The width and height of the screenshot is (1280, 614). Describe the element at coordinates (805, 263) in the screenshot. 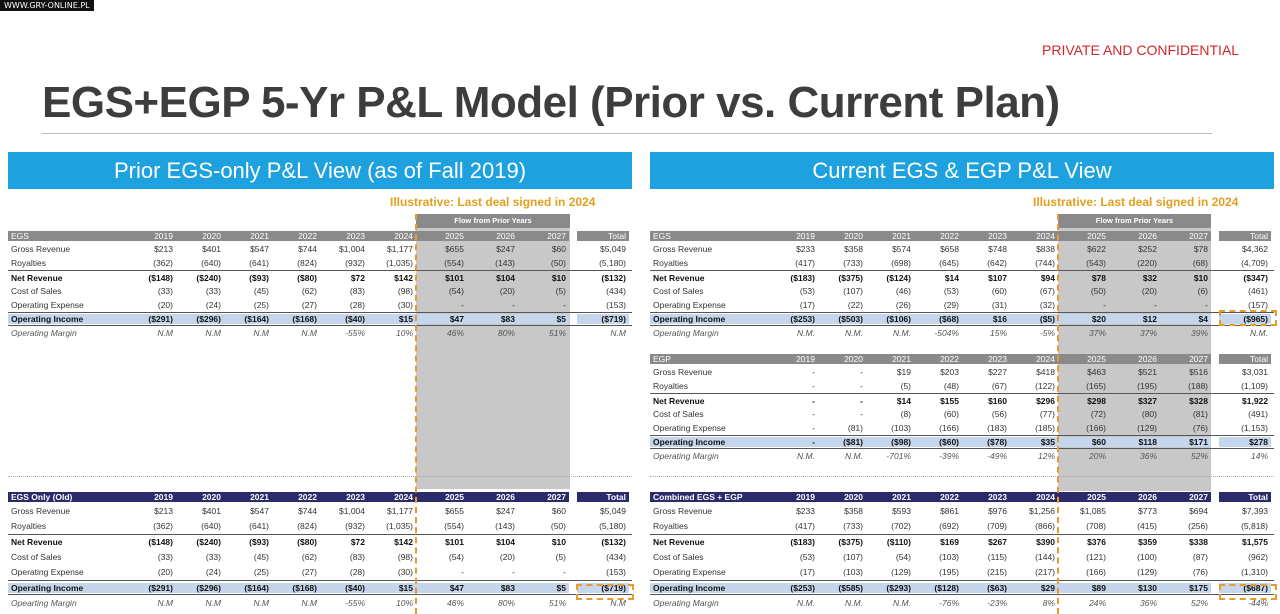

I see `cell: (417)` at that location.